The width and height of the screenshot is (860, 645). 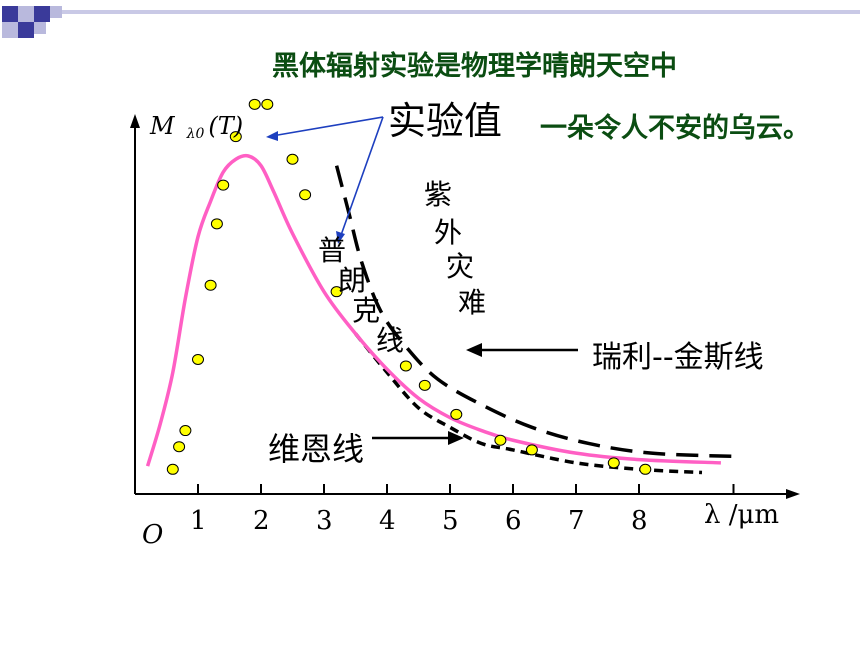 What do you see at coordinates (324, 521) in the screenshot?
I see `x-tick-label: 3` at bounding box center [324, 521].